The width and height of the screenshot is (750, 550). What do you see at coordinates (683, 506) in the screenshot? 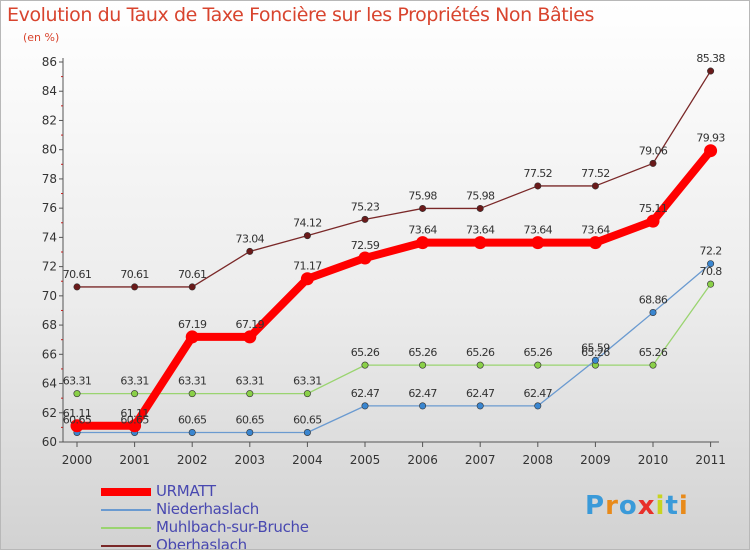
I see `brand-letter: i` at bounding box center [683, 506].